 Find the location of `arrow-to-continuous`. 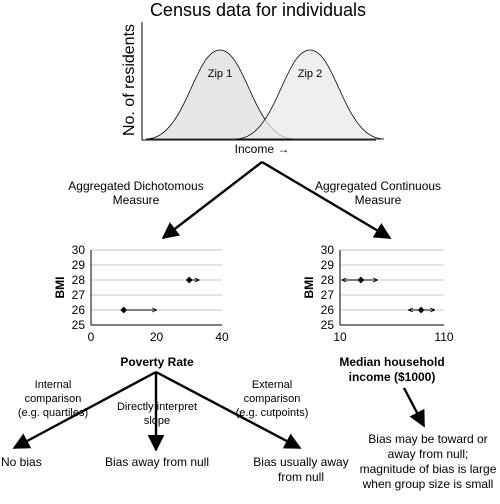

arrow-to-continuous is located at coordinates (326, 200).